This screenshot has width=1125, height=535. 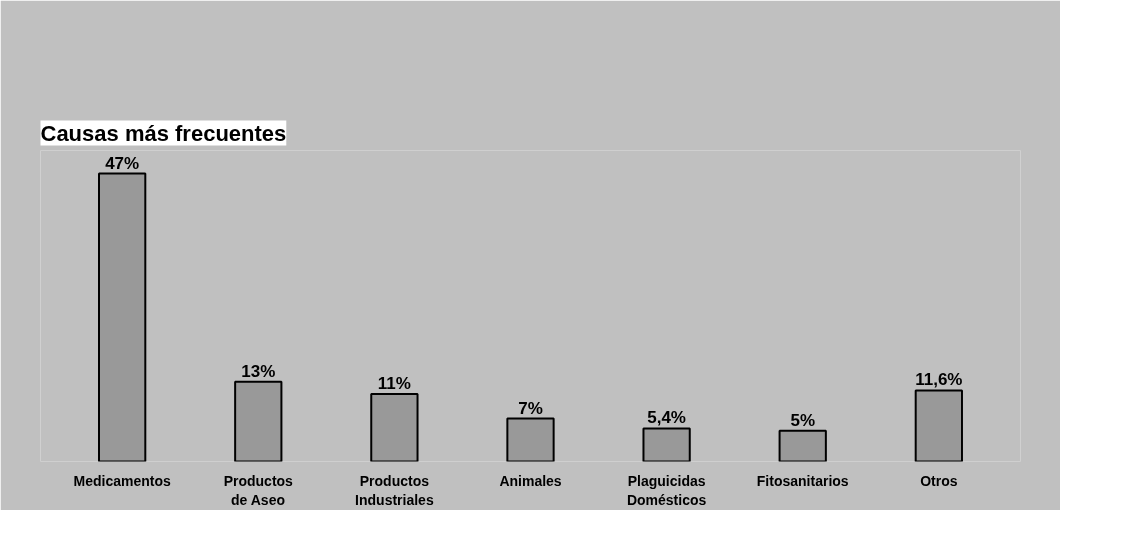 I want to click on data-label: 11,6%, so click(x=939, y=380).